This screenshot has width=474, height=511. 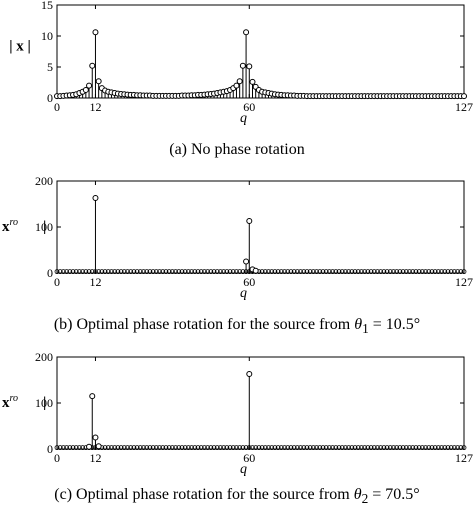 What do you see at coordinates (50, 67) in the screenshot?
I see `y-tick-label: 5` at bounding box center [50, 67].